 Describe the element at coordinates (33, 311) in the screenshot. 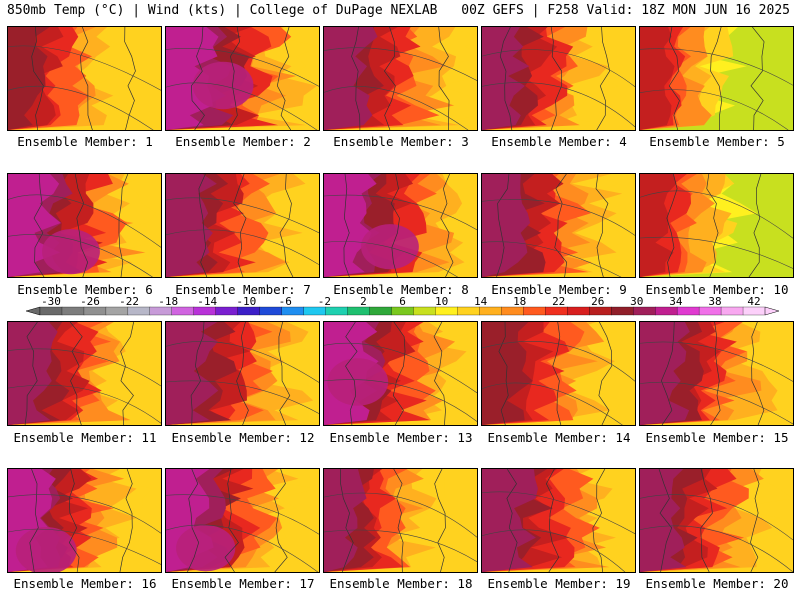

I see `colorbar-left-arrow` at that location.